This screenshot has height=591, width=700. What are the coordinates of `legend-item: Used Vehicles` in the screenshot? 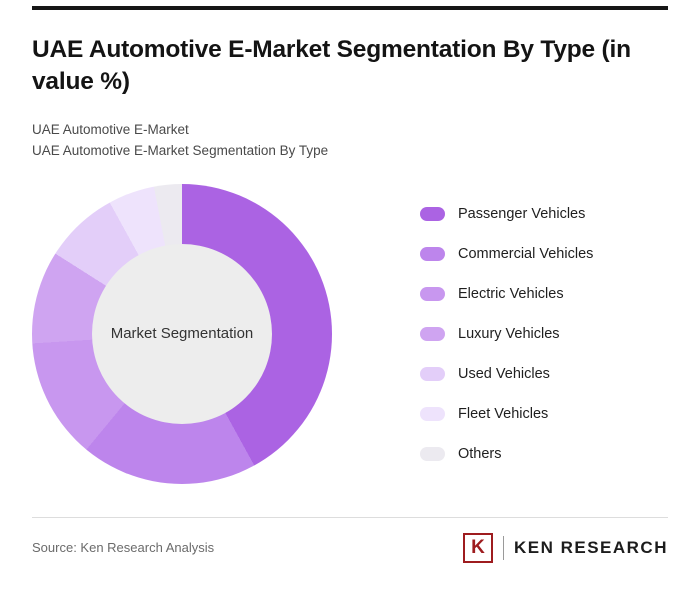 It's located at (506, 374).